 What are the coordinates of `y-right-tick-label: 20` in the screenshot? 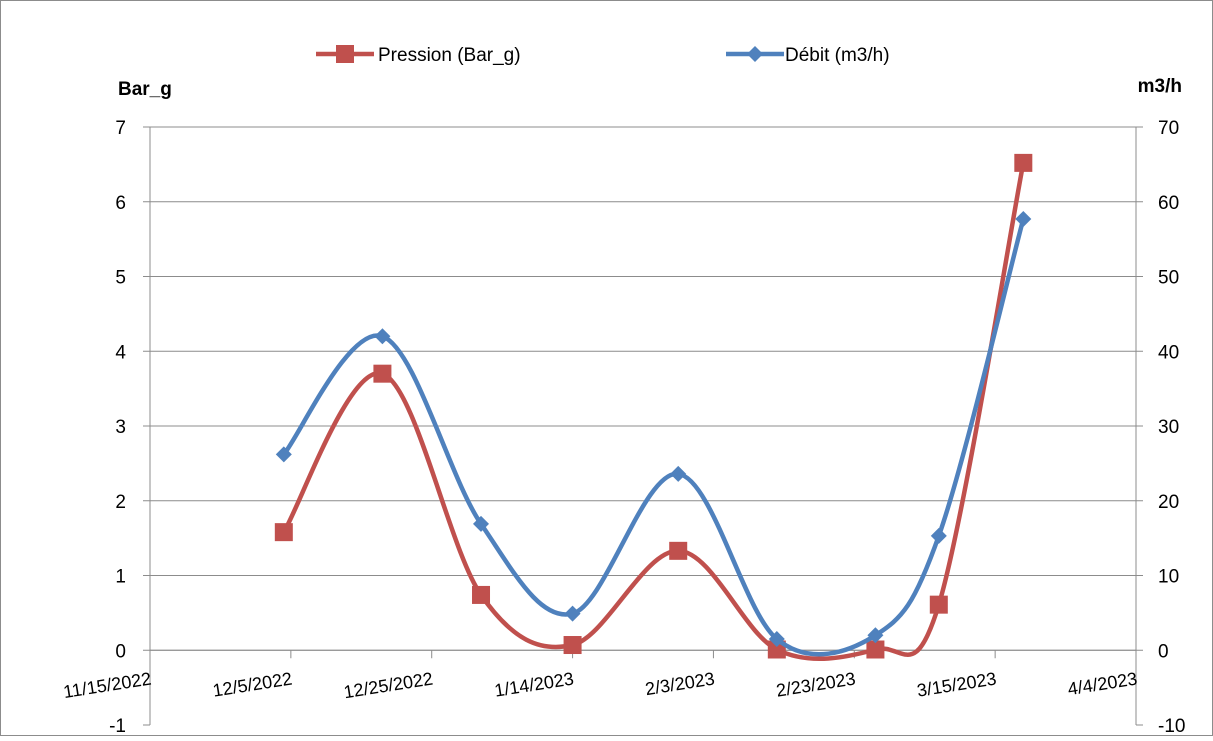 It's located at (1168, 502).